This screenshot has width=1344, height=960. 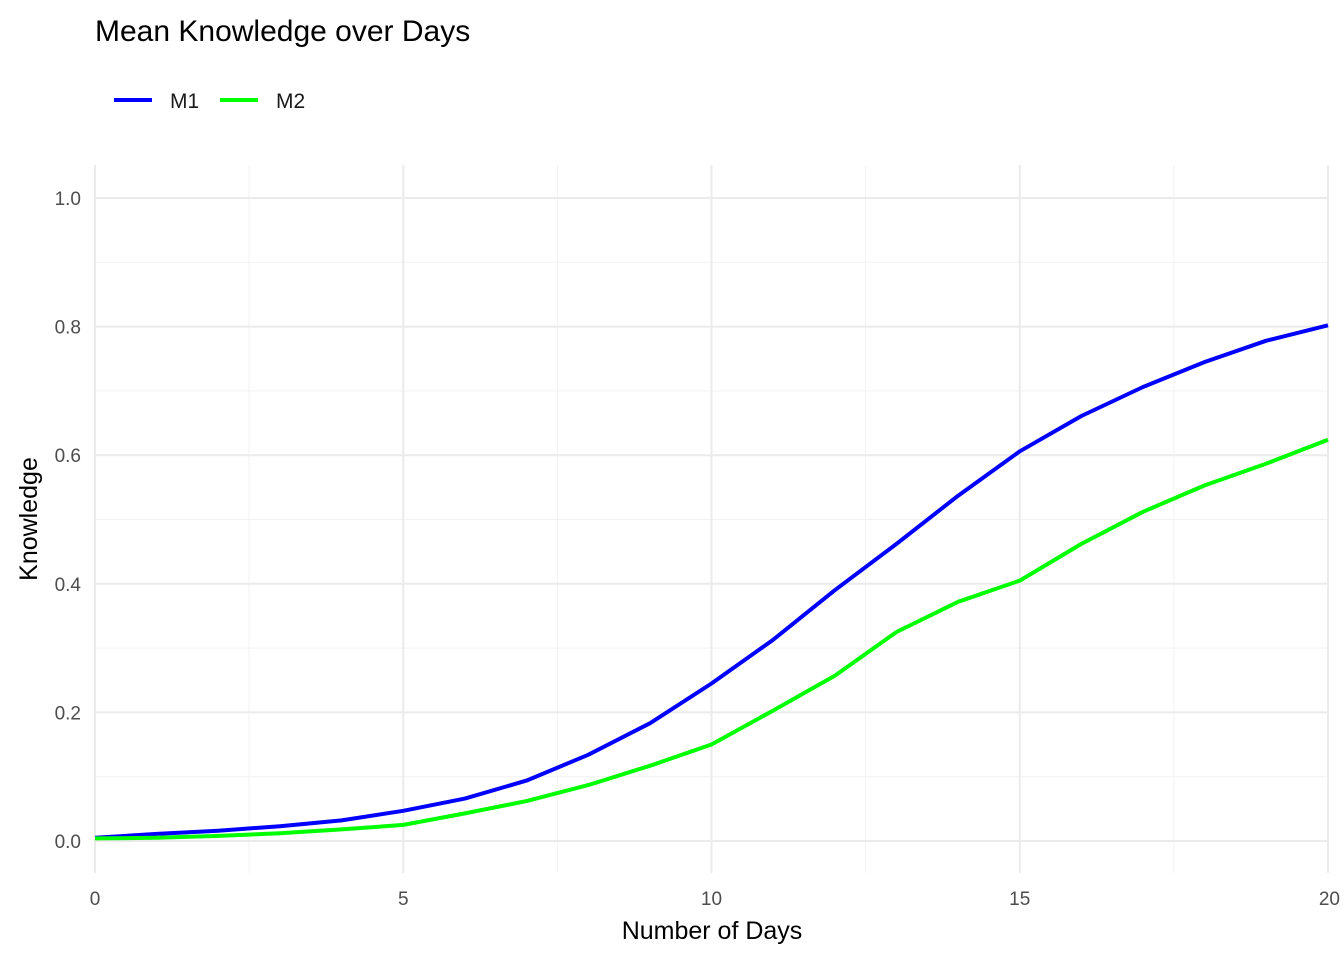 I want to click on x-tick-label: 20, so click(x=1329, y=899).